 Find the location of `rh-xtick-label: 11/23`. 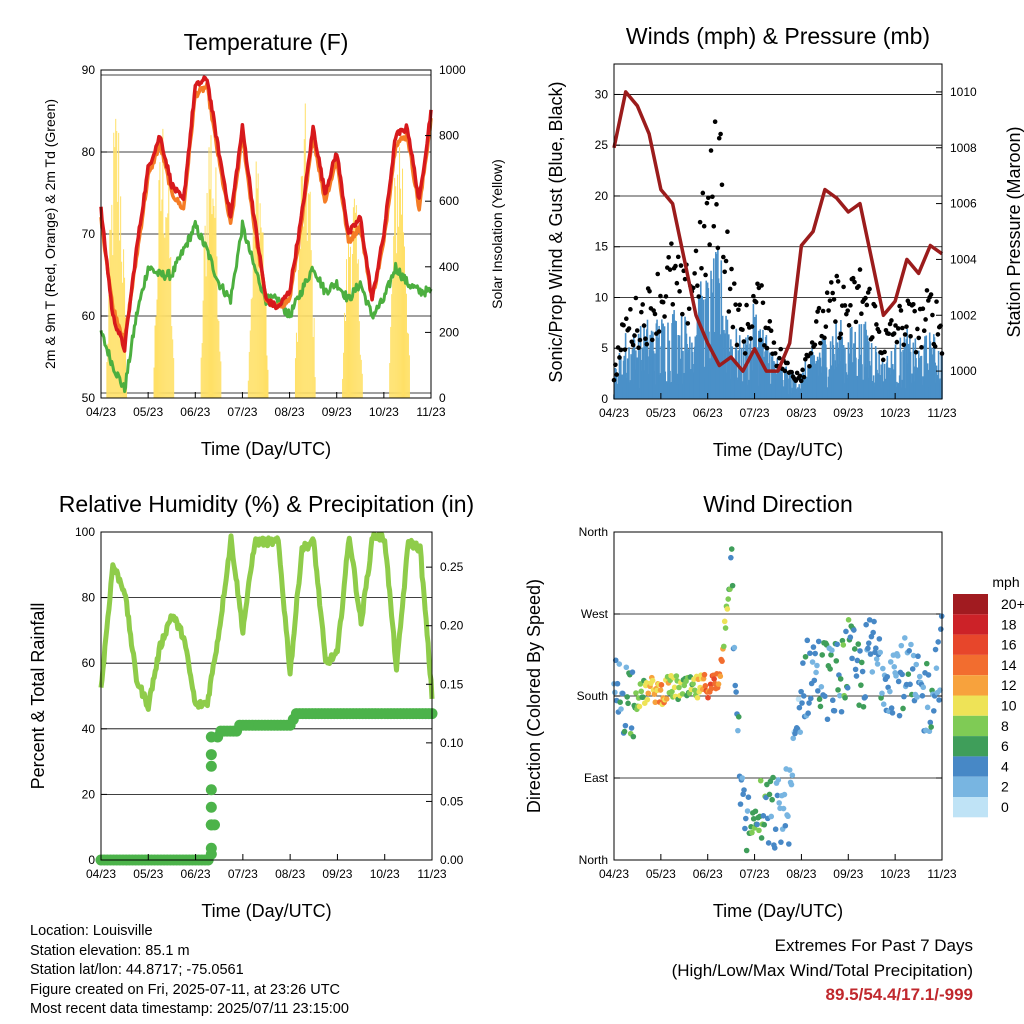

rh-xtick-label: 11/23 is located at coordinates (431, 874).